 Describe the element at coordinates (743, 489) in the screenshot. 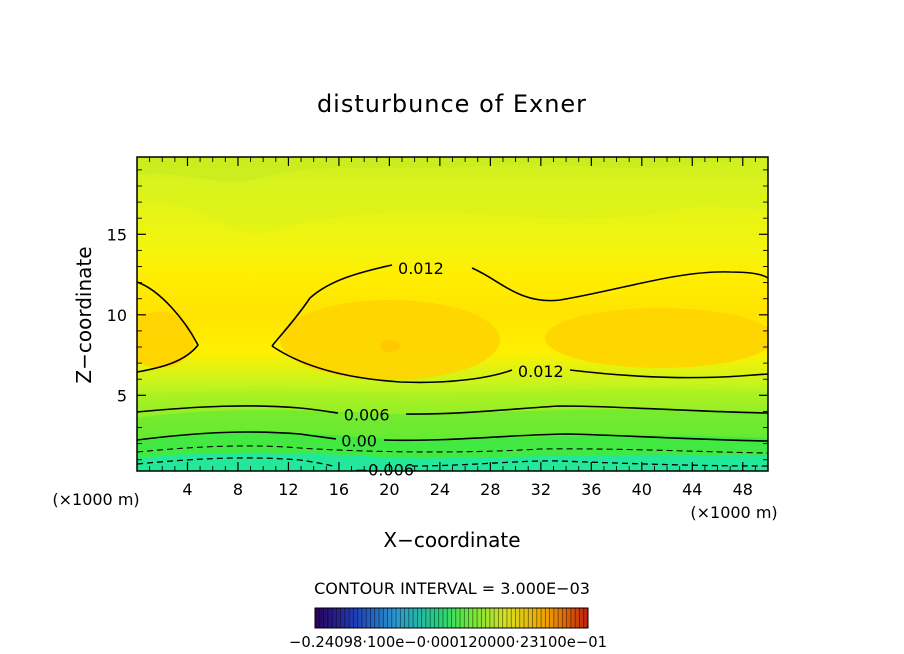

I see `x-tick-label: 48` at that location.